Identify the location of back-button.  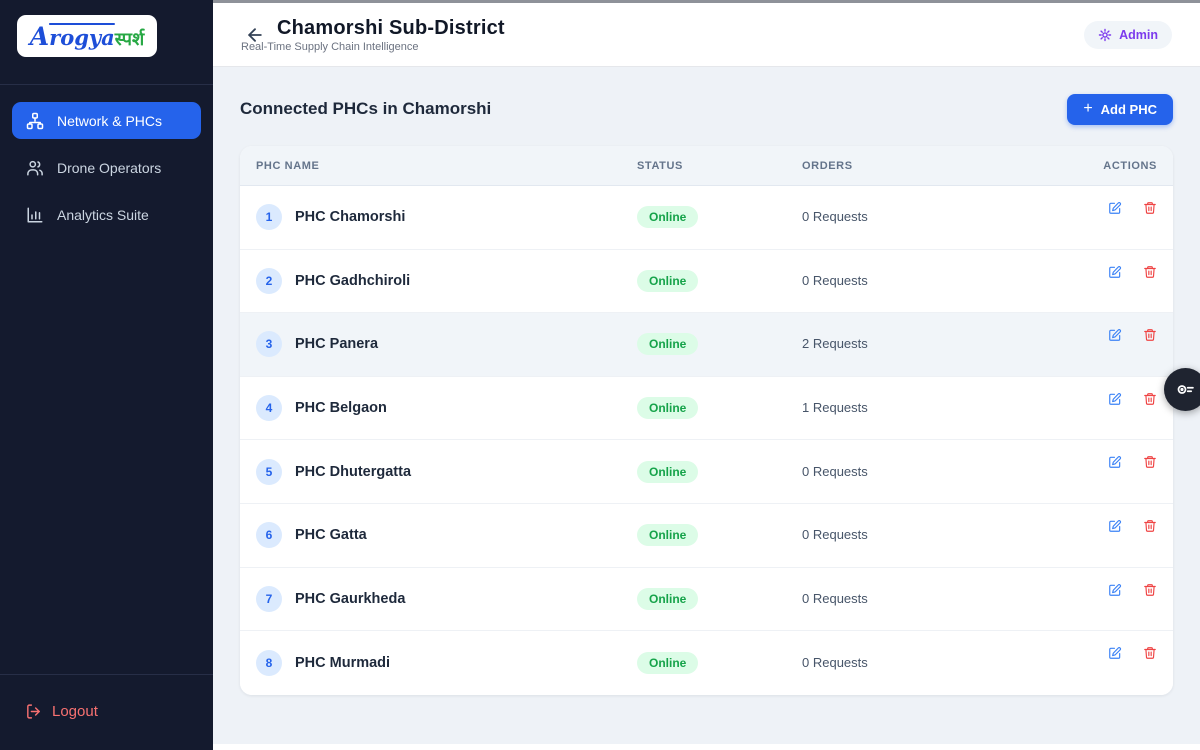
(255, 35).